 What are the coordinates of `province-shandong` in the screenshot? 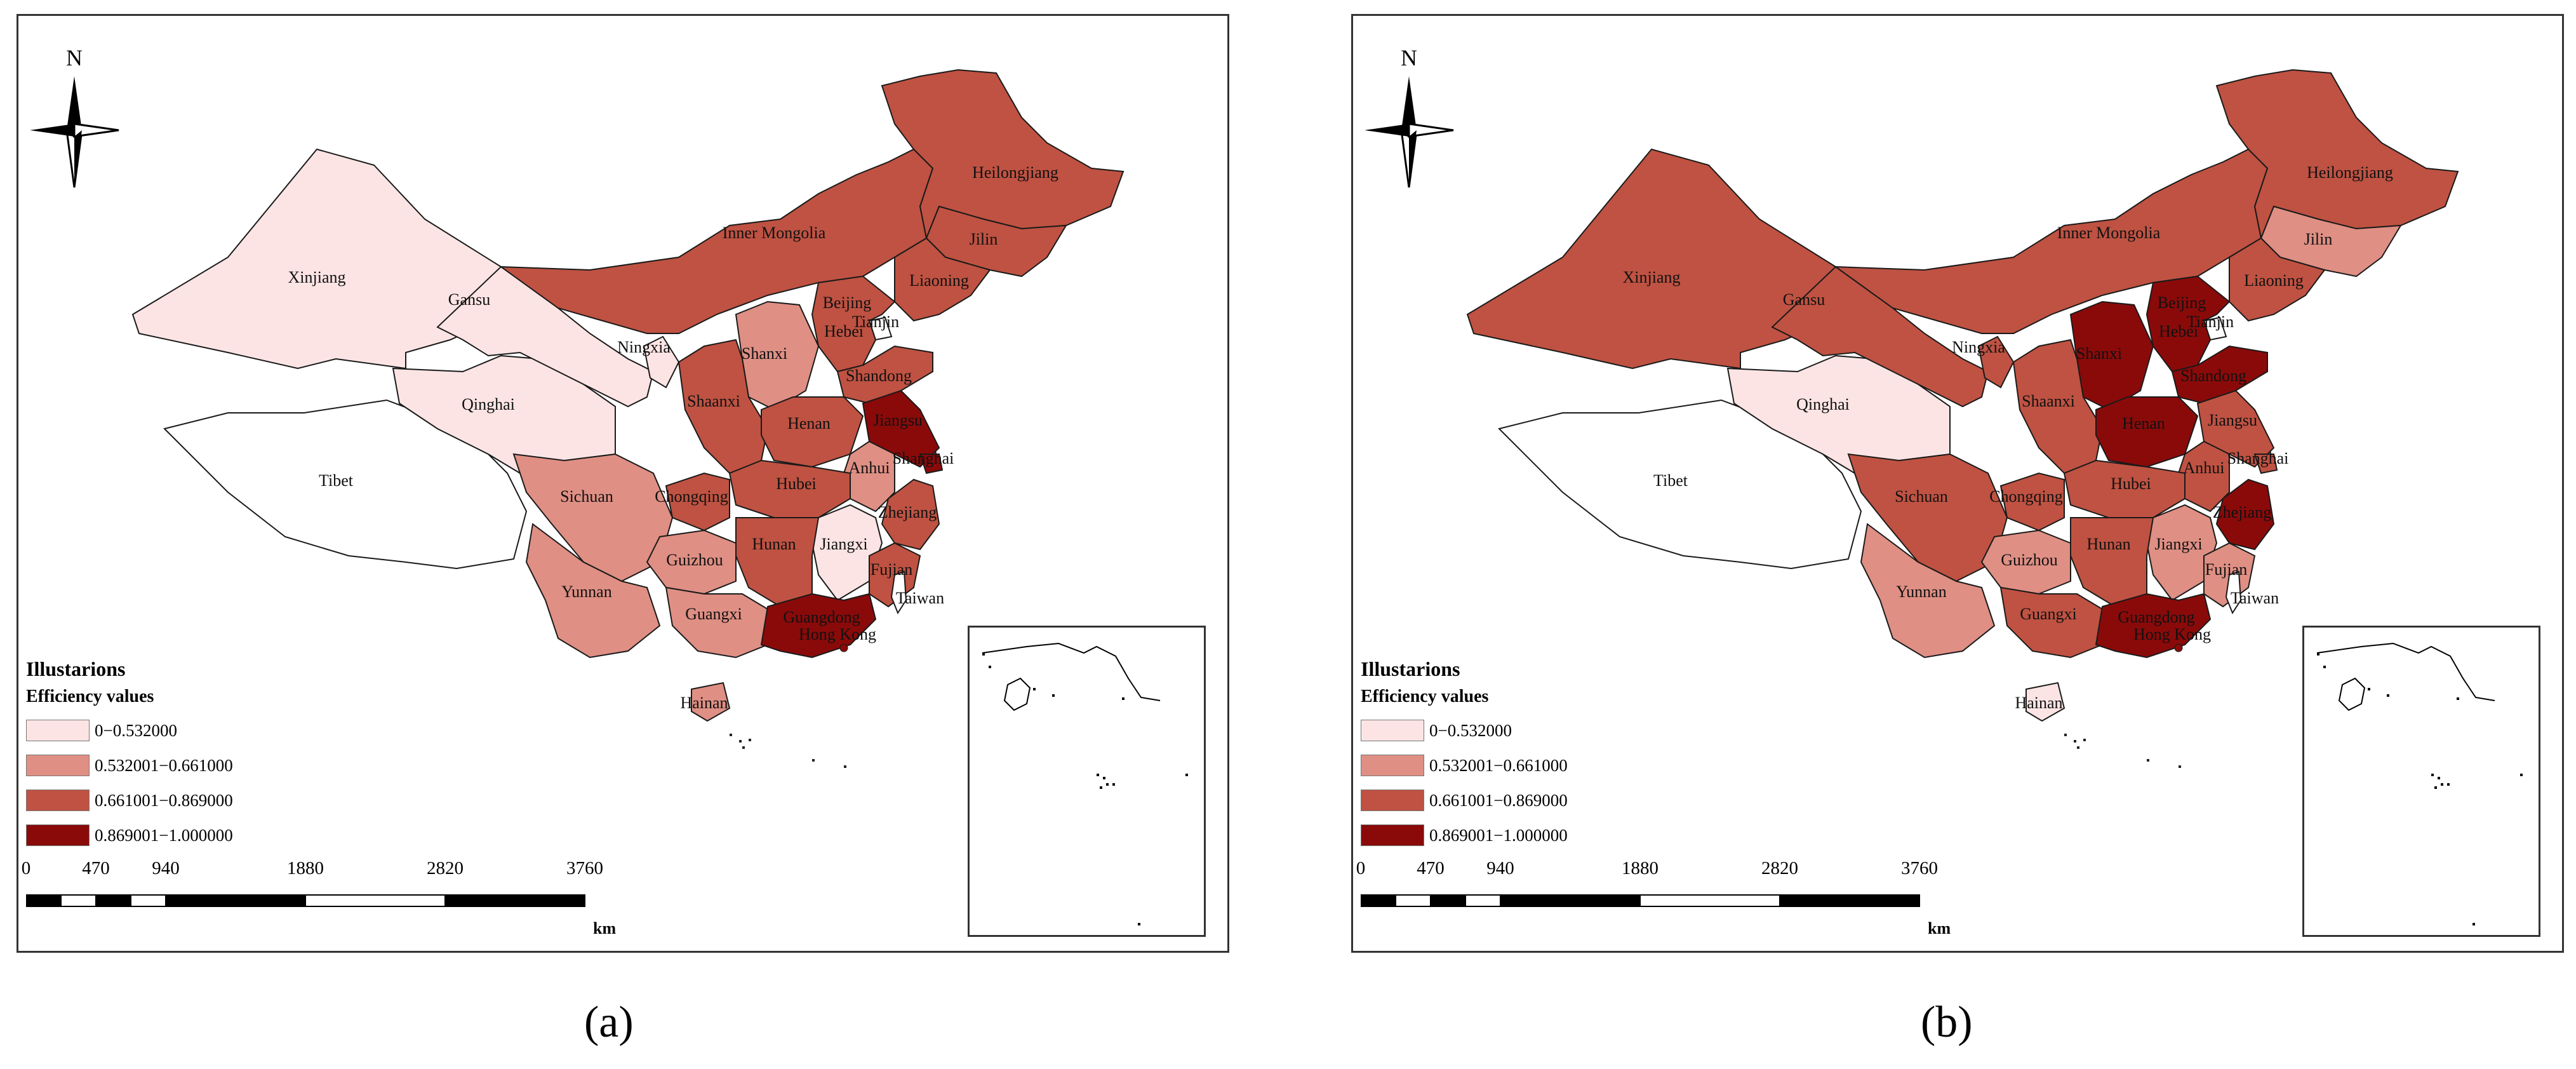 It's located at (885, 375).